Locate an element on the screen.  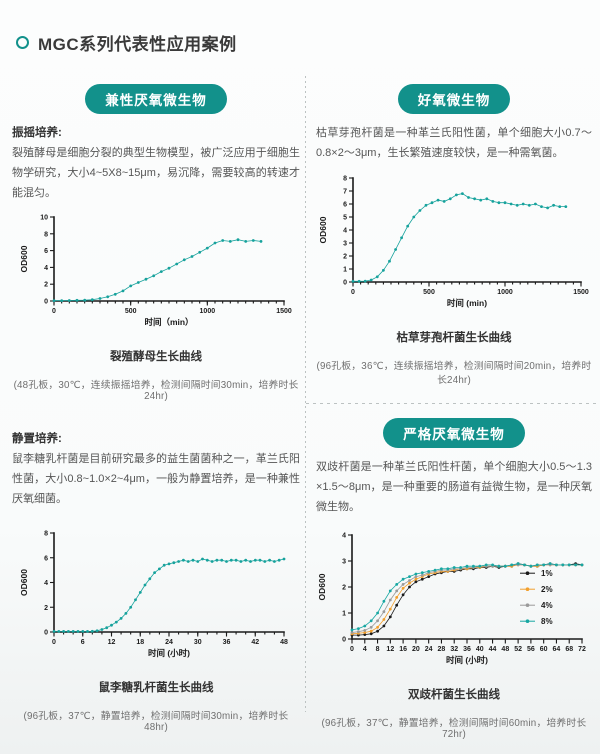
vertical-divider is located at coordinates (305, 394).